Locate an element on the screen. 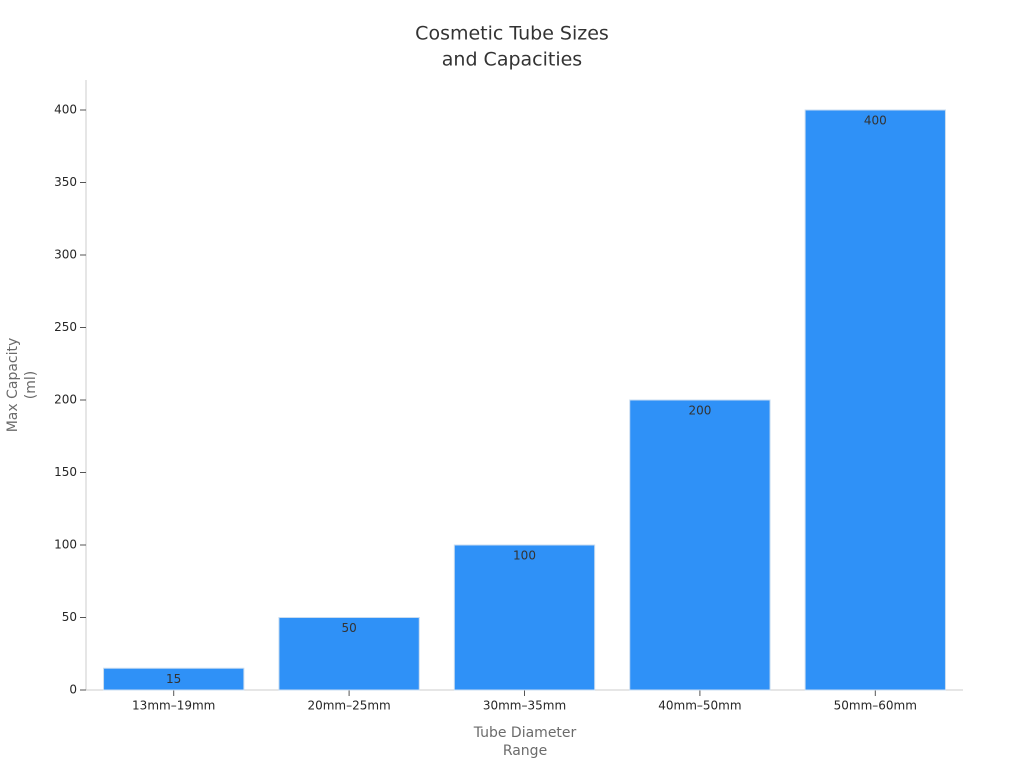 The image size is (1024, 768). y-tick-label: 0 is located at coordinates (73, 690).